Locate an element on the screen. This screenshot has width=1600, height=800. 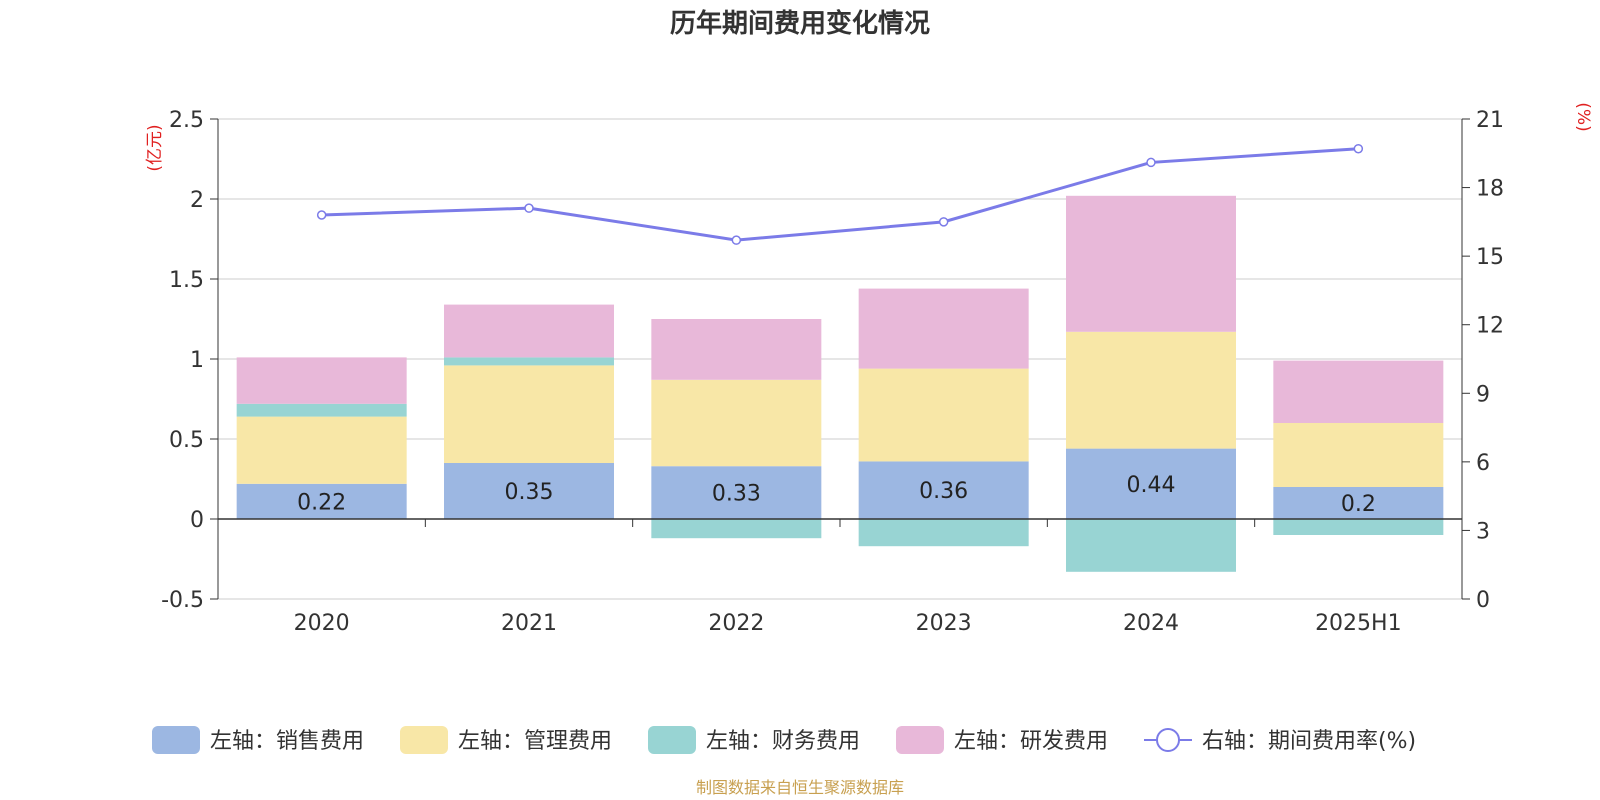
left-tick-label: 2 is located at coordinates (197, 200).